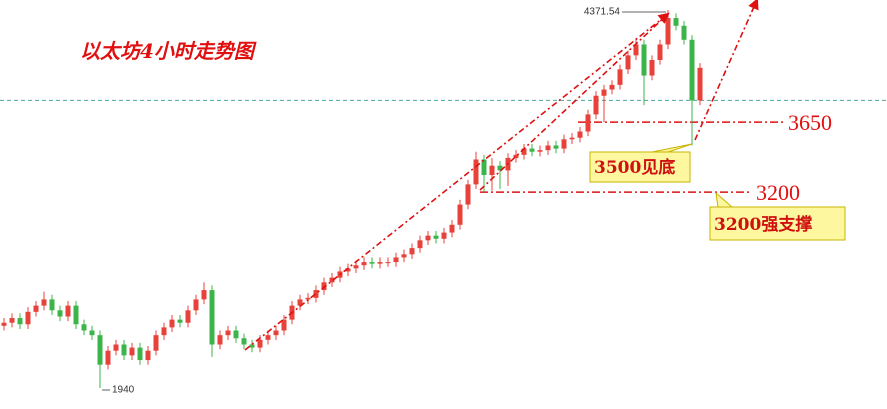 The image size is (887, 409). What do you see at coordinates (726, 70) in the screenshot?
I see `forecast-arrow` at bounding box center [726, 70].